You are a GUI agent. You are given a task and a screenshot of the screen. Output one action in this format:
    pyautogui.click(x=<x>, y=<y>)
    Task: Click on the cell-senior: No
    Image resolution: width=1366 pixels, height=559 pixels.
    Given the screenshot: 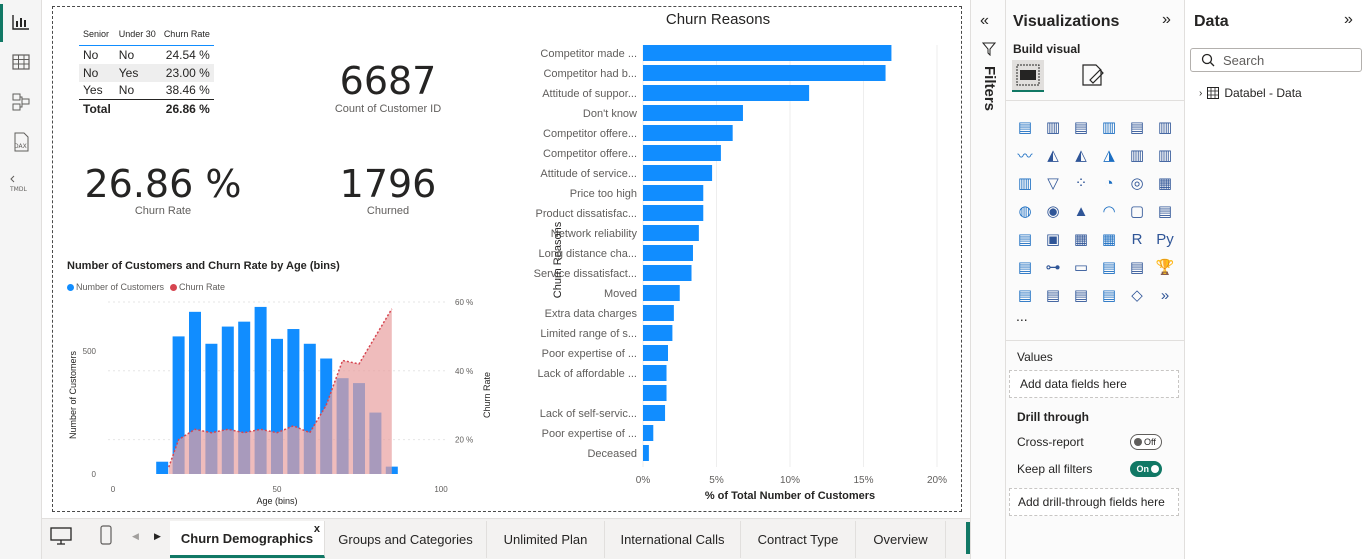 What is the action you would take?
    pyautogui.click(x=97, y=72)
    